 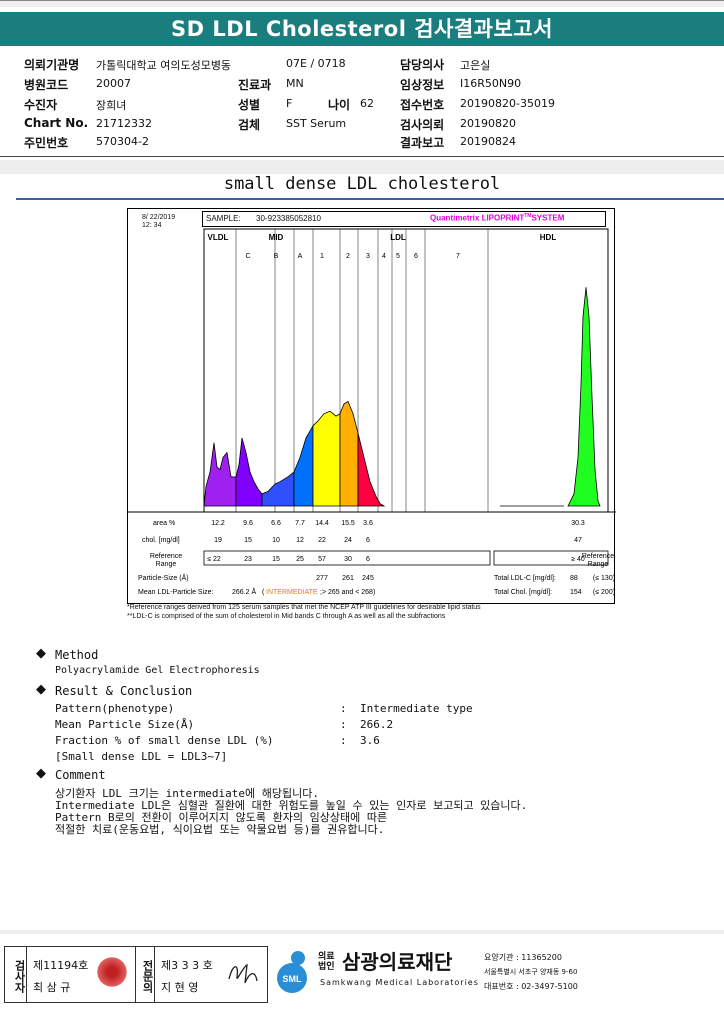 I want to click on area-value: 14.4, so click(x=322, y=523).